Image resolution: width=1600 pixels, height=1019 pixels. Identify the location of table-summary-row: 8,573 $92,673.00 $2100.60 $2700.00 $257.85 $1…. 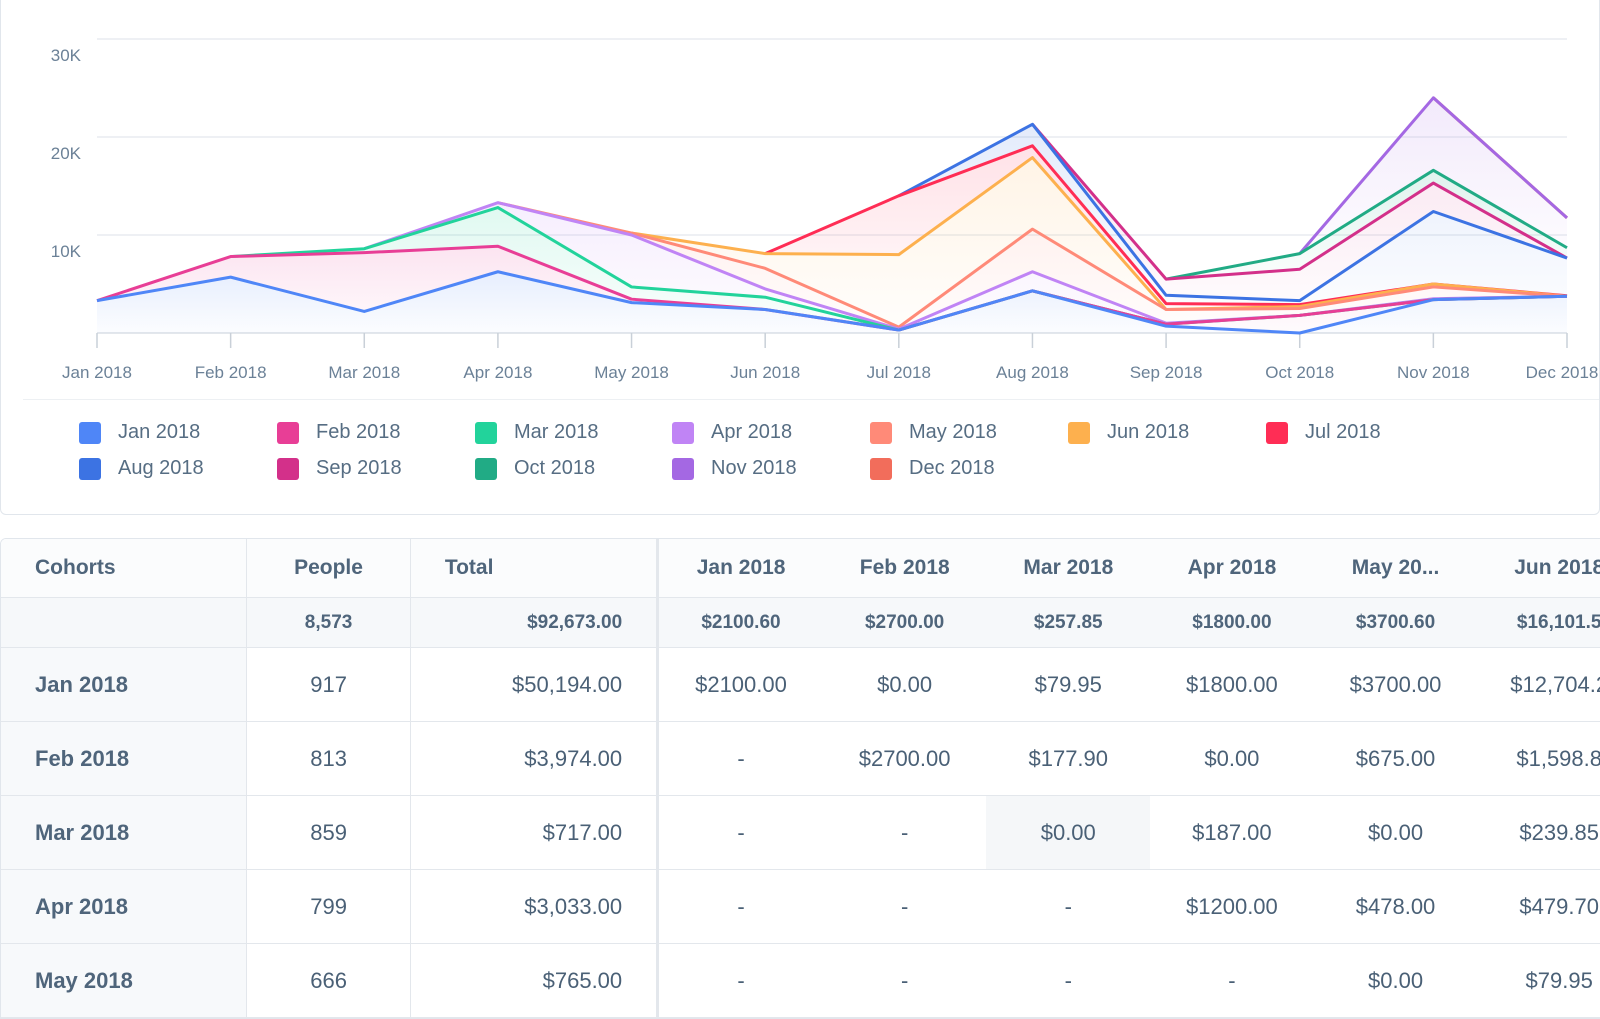
(800, 623).